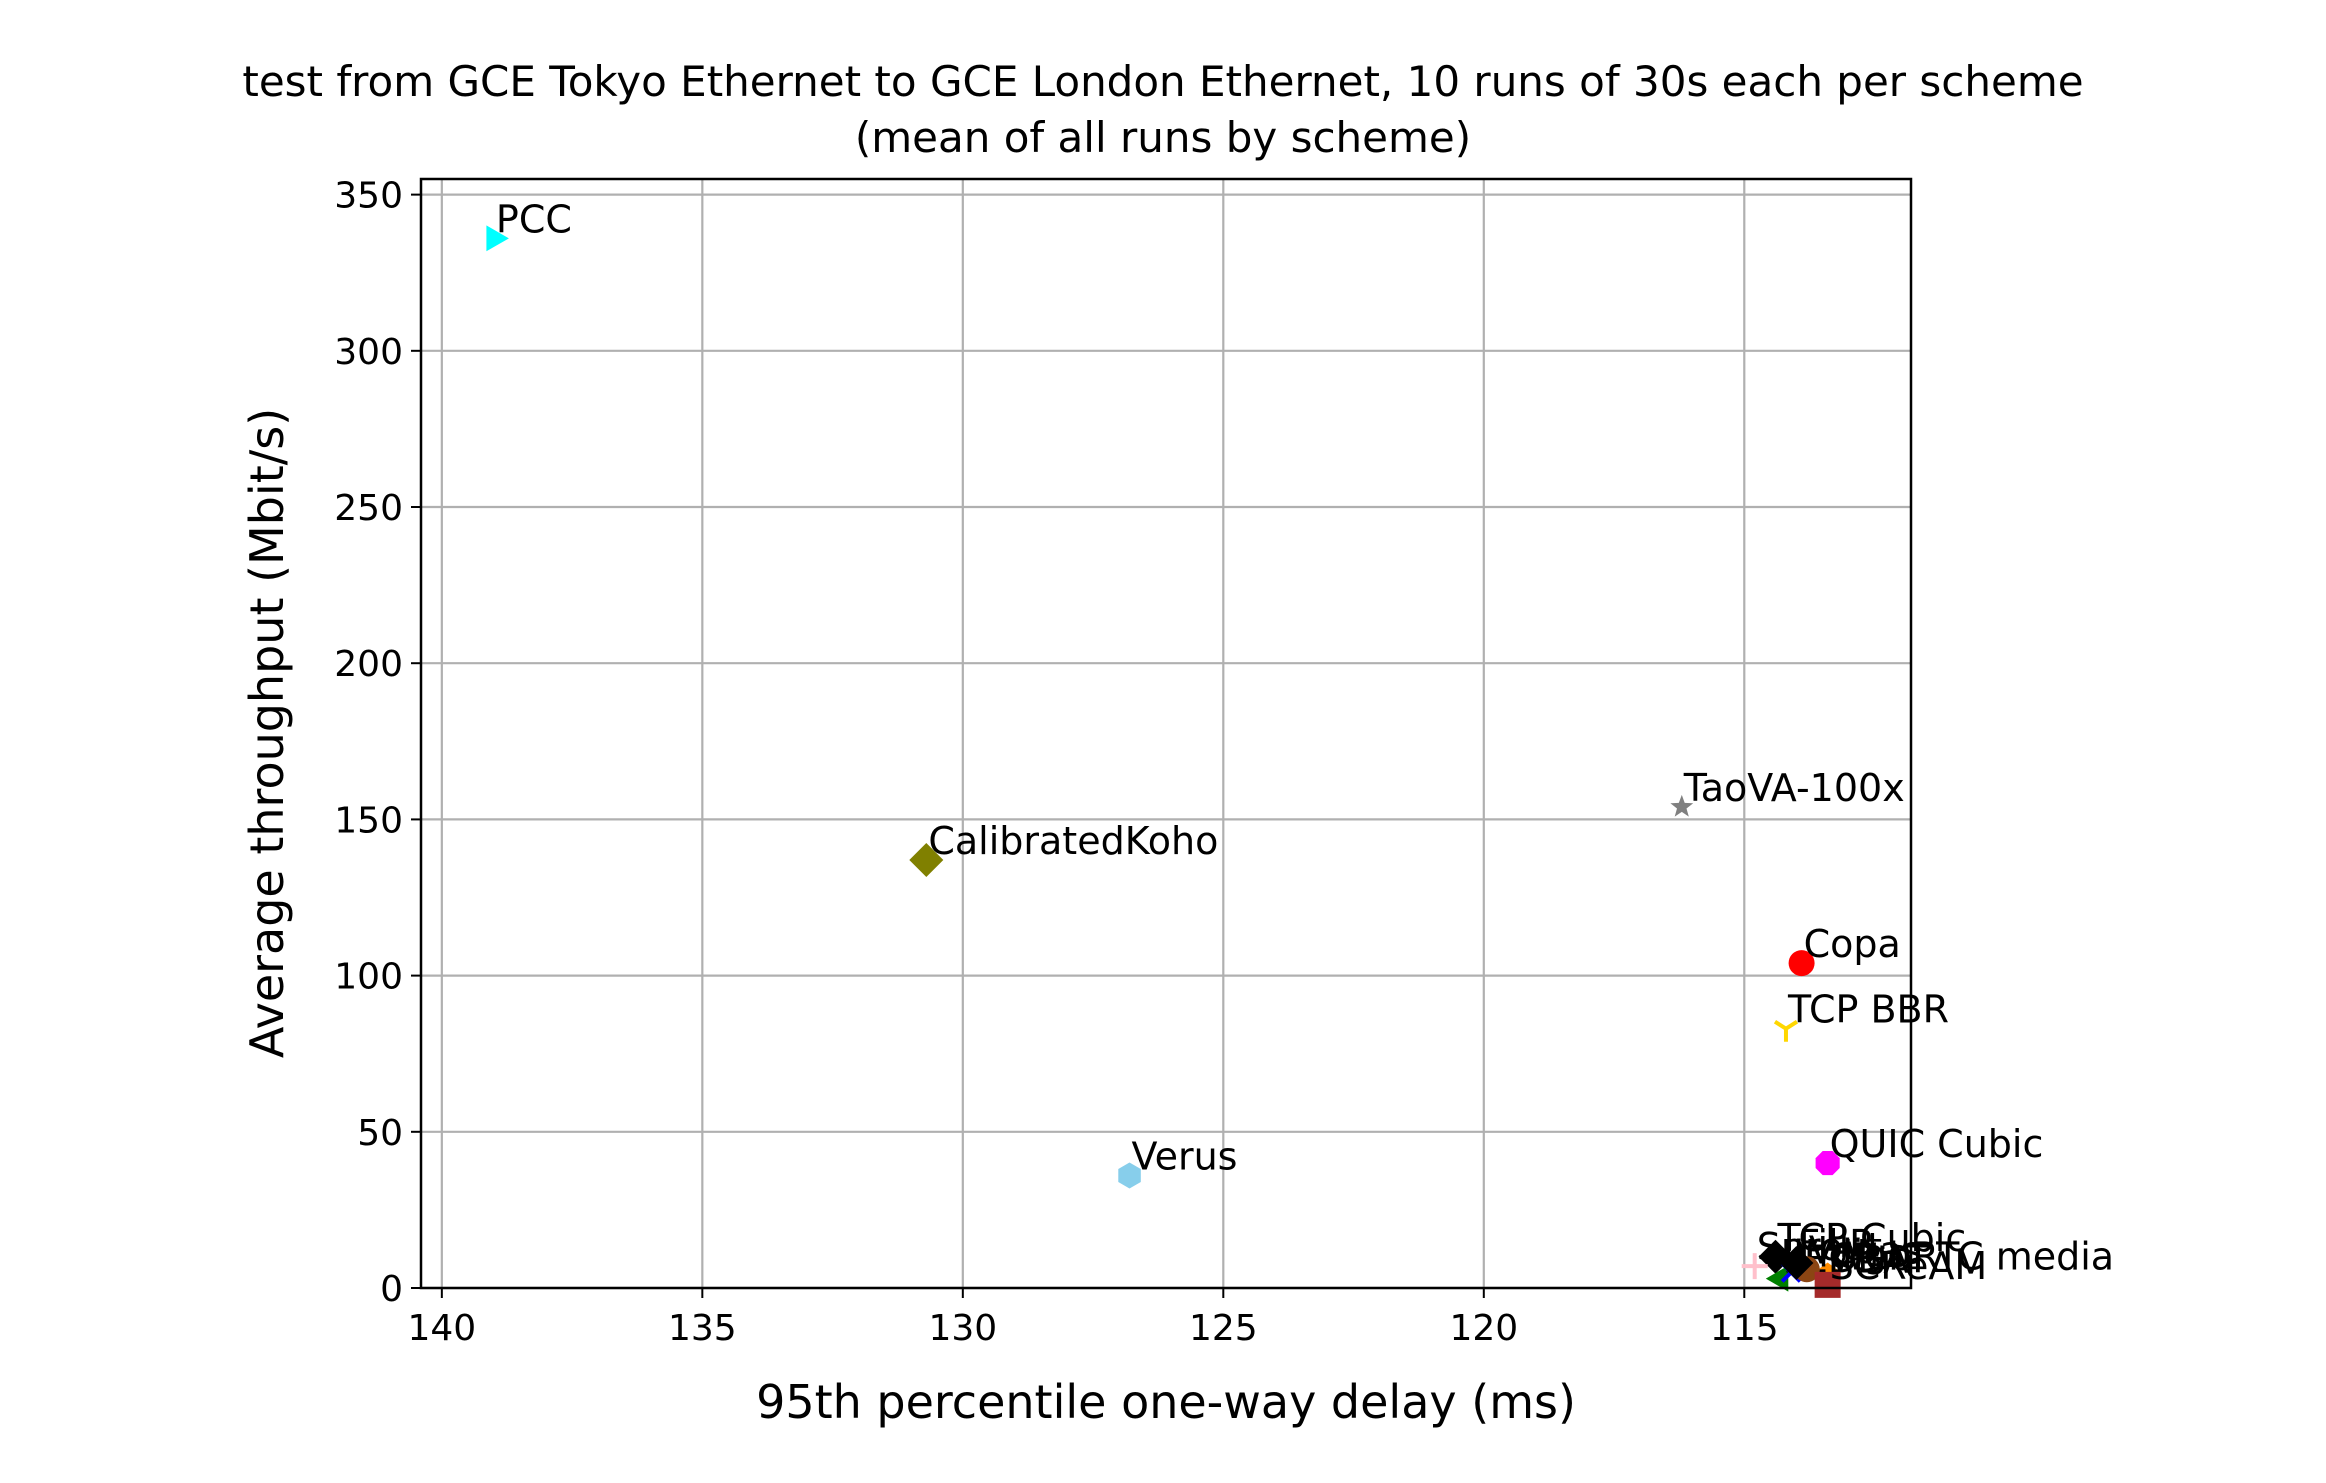  I want to click on data-point: SCReAM, so click(1901, 1271).